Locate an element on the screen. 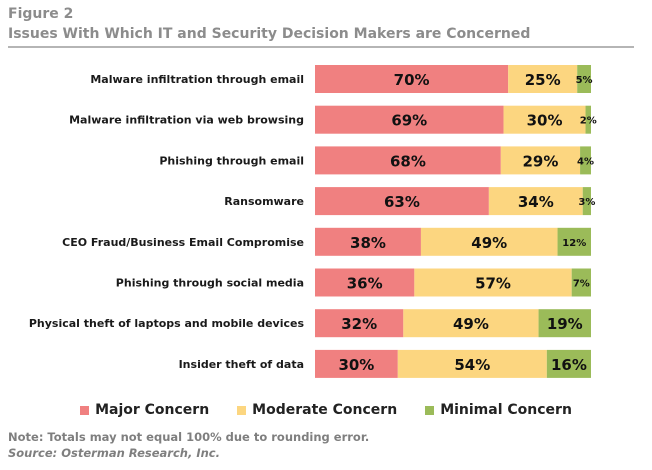 The width and height of the screenshot is (652, 470). legend-item-major: Major Concern is located at coordinates (144, 410).